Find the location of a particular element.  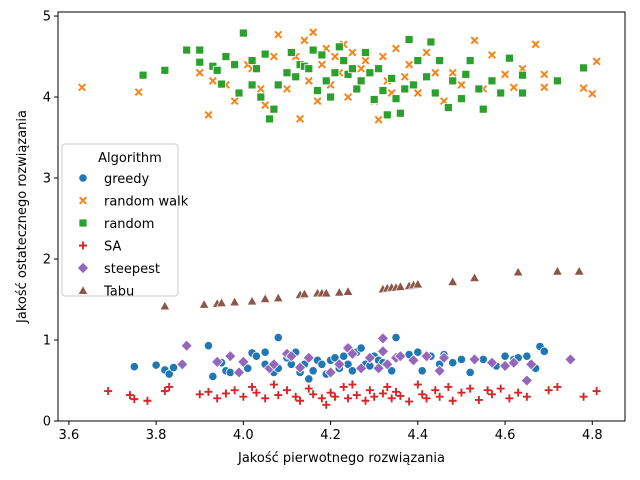

legend-marker is located at coordinates (83, 268).